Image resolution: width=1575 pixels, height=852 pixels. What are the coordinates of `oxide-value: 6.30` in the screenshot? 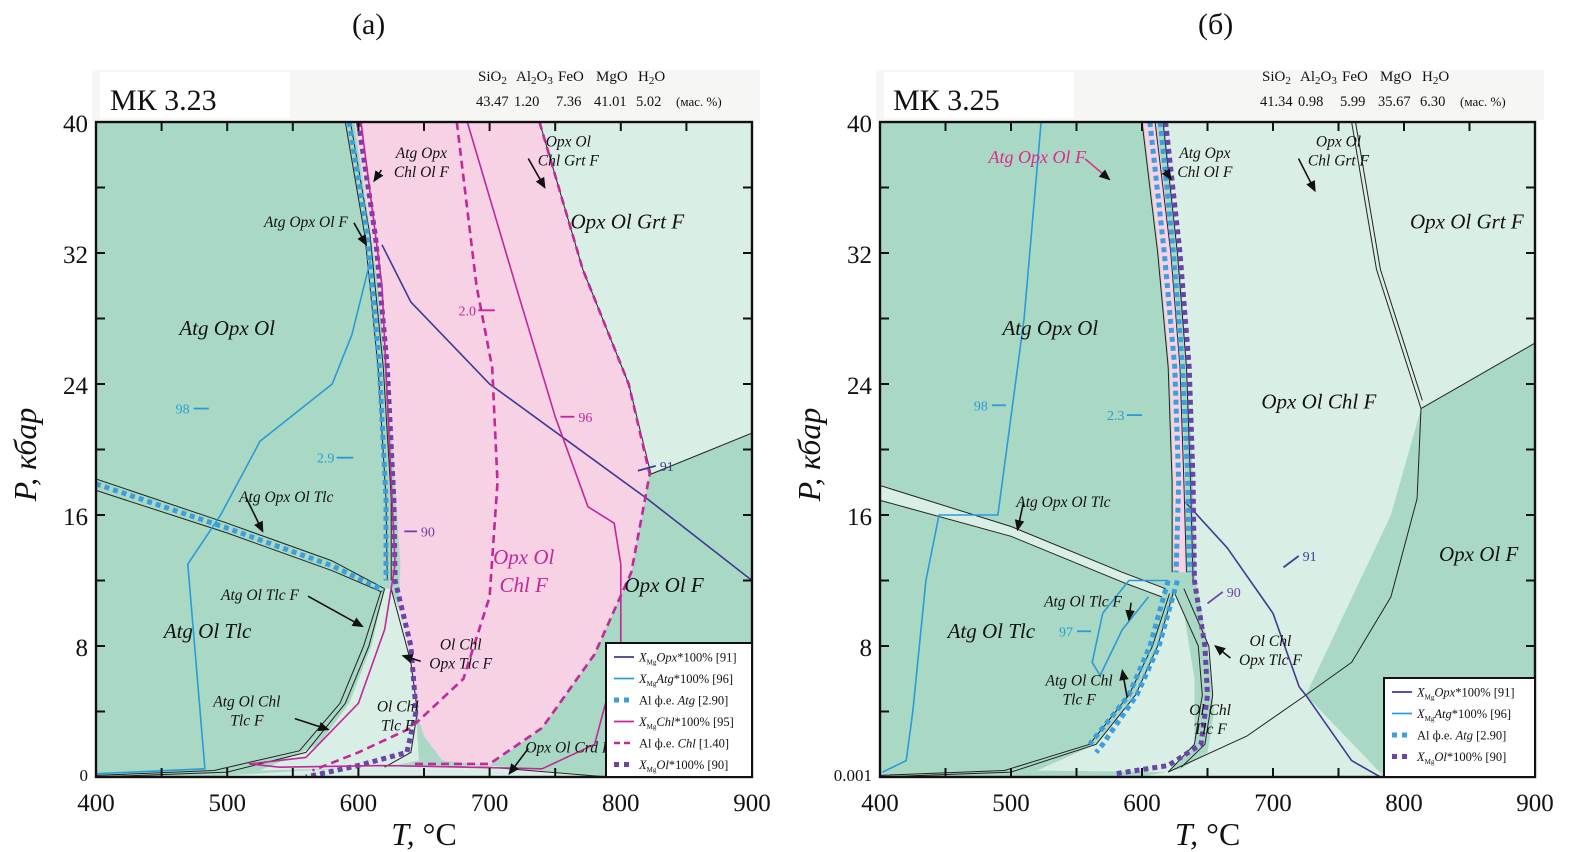 It's located at (1432, 102).